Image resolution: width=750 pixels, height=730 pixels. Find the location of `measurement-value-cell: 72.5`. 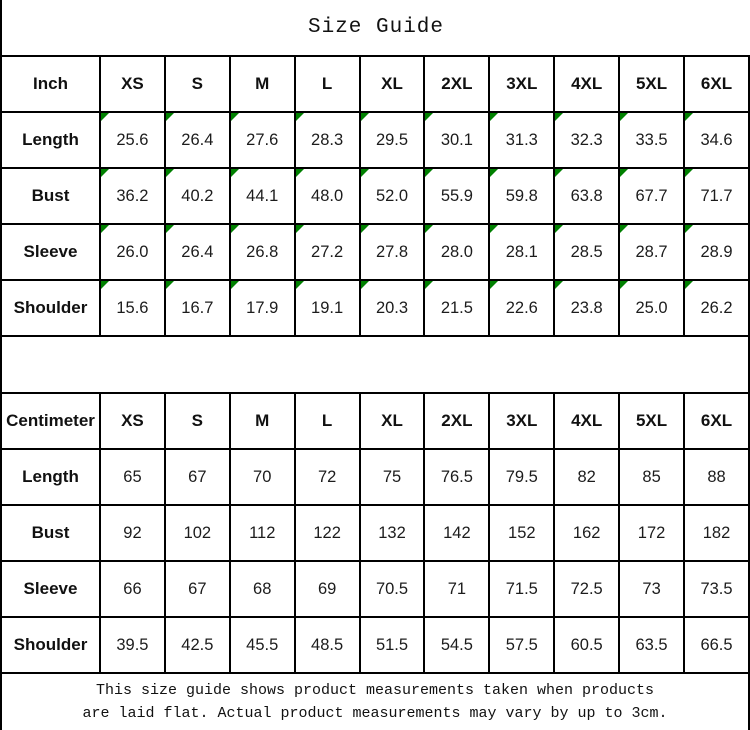

measurement-value-cell: 72.5 is located at coordinates (587, 589).